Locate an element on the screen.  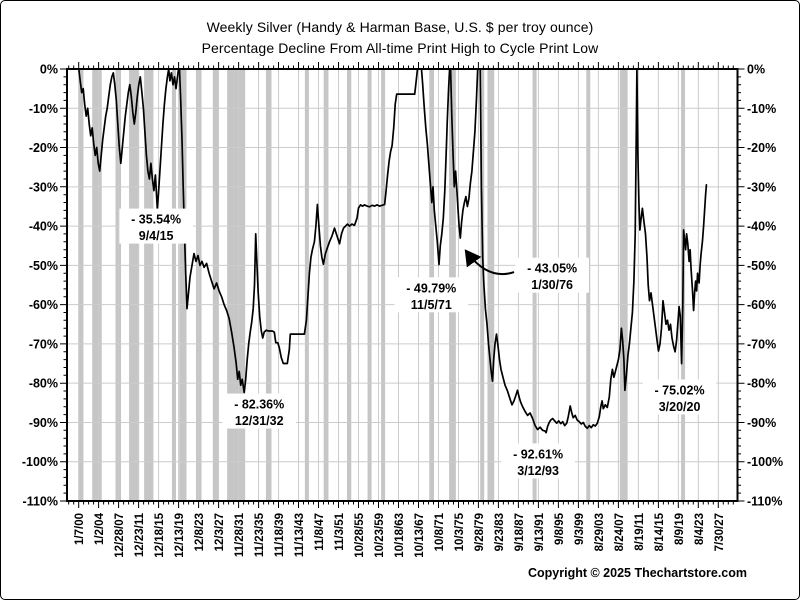
x-tick-label: 9/13/91 is located at coordinates (540, 531).